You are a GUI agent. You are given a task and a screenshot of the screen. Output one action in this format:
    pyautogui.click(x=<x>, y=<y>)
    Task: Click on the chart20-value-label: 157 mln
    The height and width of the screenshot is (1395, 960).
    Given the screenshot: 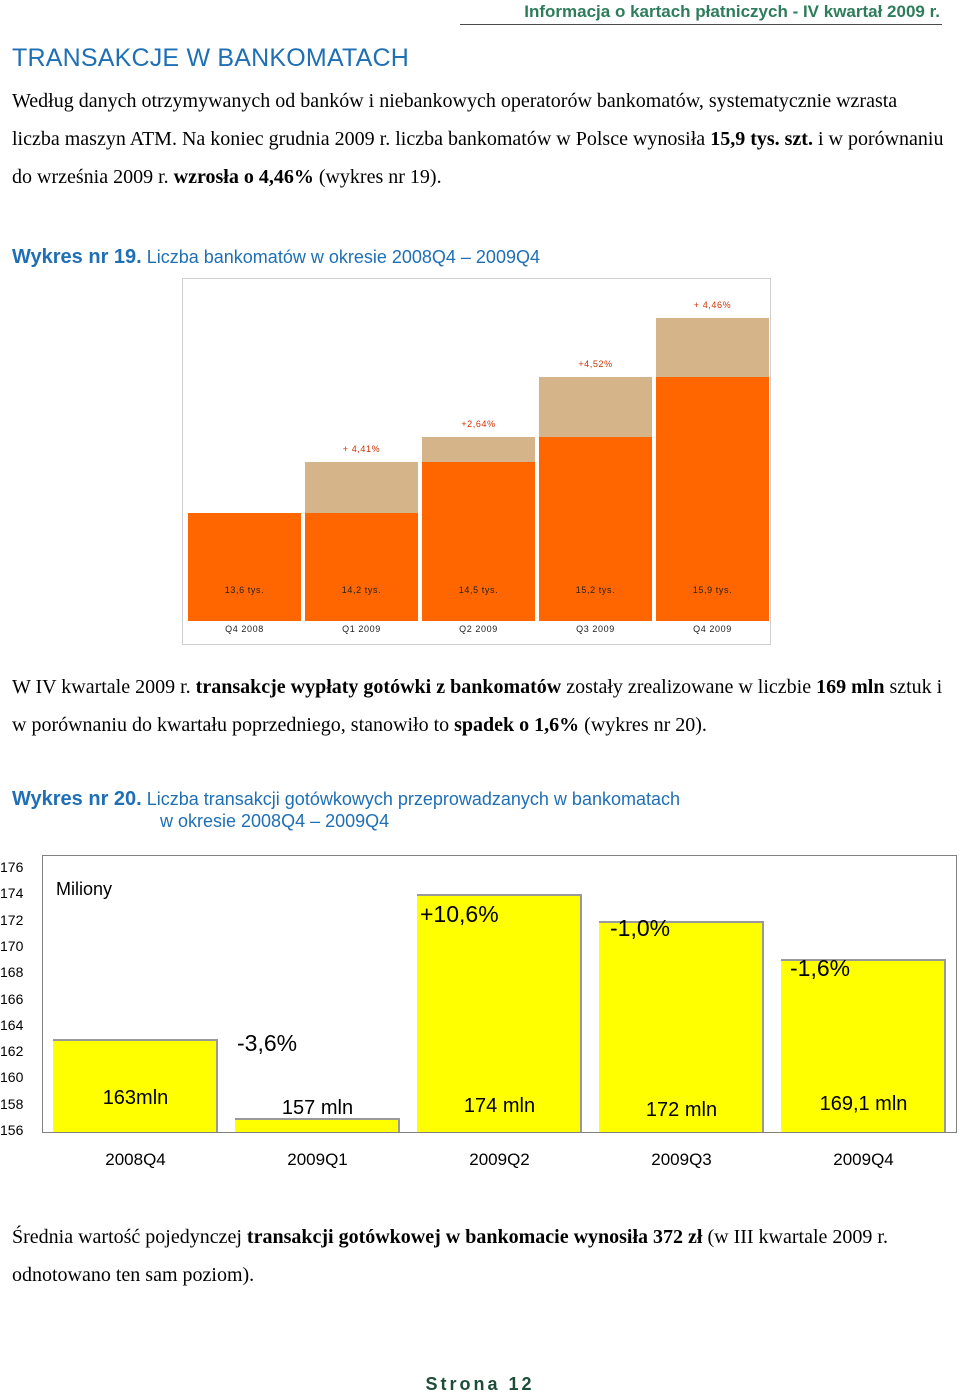 What is the action you would take?
    pyautogui.click(x=317, y=1108)
    